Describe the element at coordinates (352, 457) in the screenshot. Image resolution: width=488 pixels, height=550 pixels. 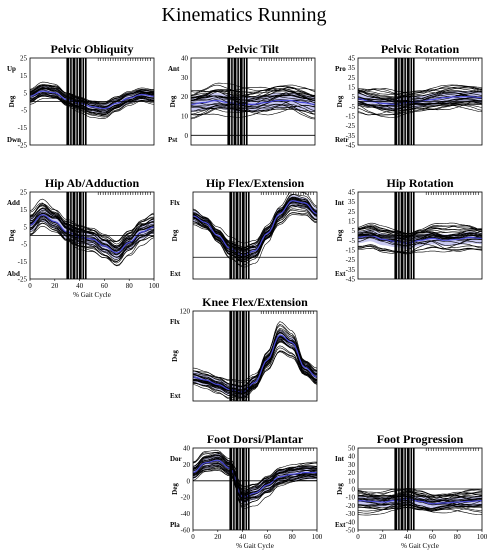
I see `y-tick-label: 40` at that location.